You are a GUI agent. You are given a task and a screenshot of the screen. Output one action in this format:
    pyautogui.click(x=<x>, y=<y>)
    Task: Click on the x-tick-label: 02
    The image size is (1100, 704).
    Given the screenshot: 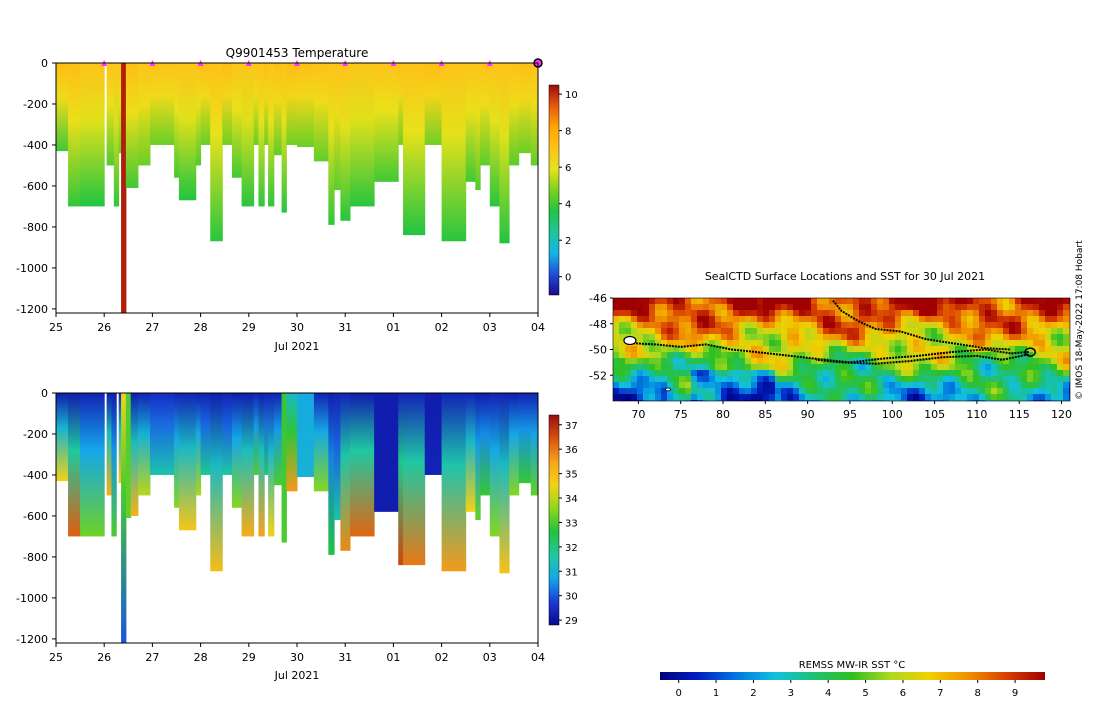 What is the action you would take?
    pyautogui.click(x=442, y=657)
    